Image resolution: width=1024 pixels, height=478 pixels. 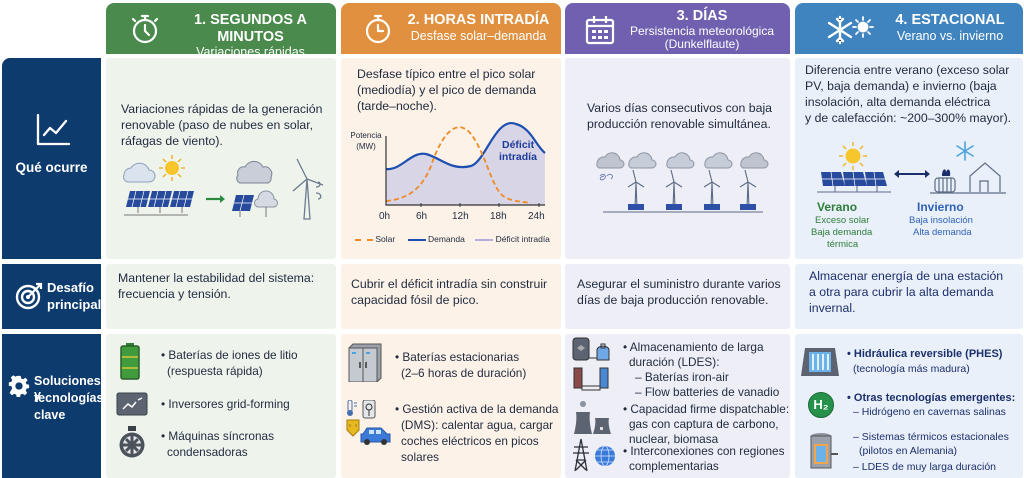 What do you see at coordinates (837, 207) in the screenshot?
I see `summer-title: Verano` at bounding box center [837, 207].